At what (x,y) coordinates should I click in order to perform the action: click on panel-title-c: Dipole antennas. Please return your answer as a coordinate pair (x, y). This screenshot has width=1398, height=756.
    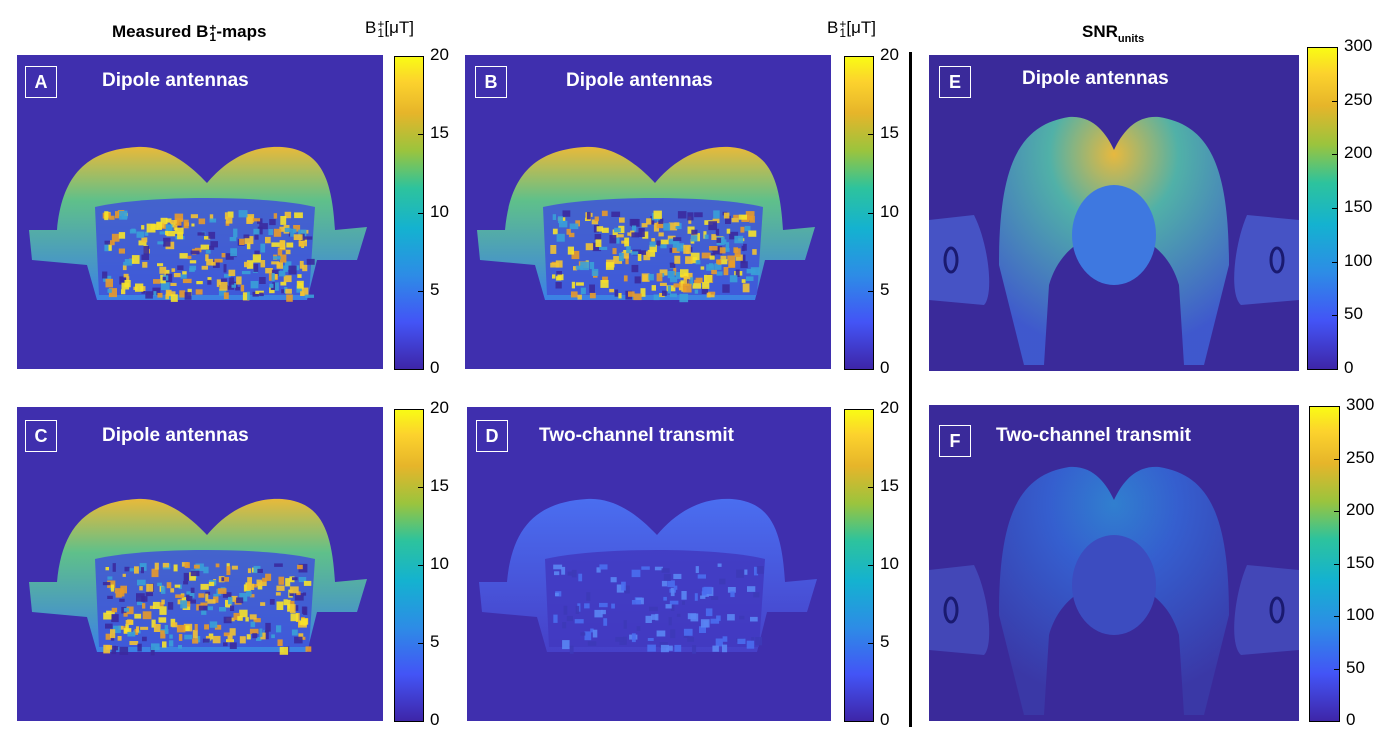
    Looking at the image, I should click on (175, 435).